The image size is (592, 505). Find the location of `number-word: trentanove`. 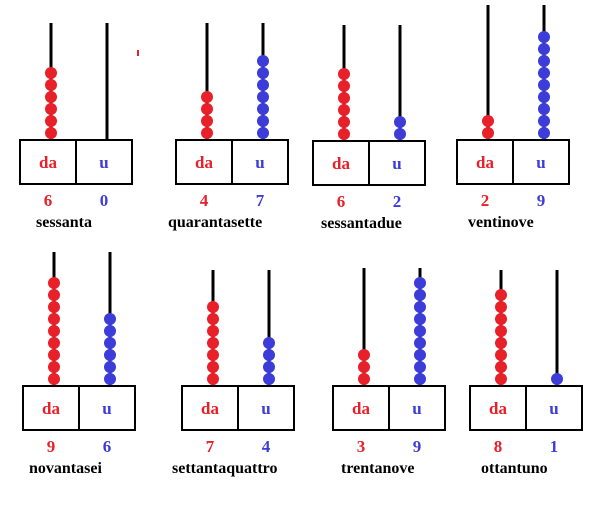

number-word: trentanove is located at coordinates (377, 468).